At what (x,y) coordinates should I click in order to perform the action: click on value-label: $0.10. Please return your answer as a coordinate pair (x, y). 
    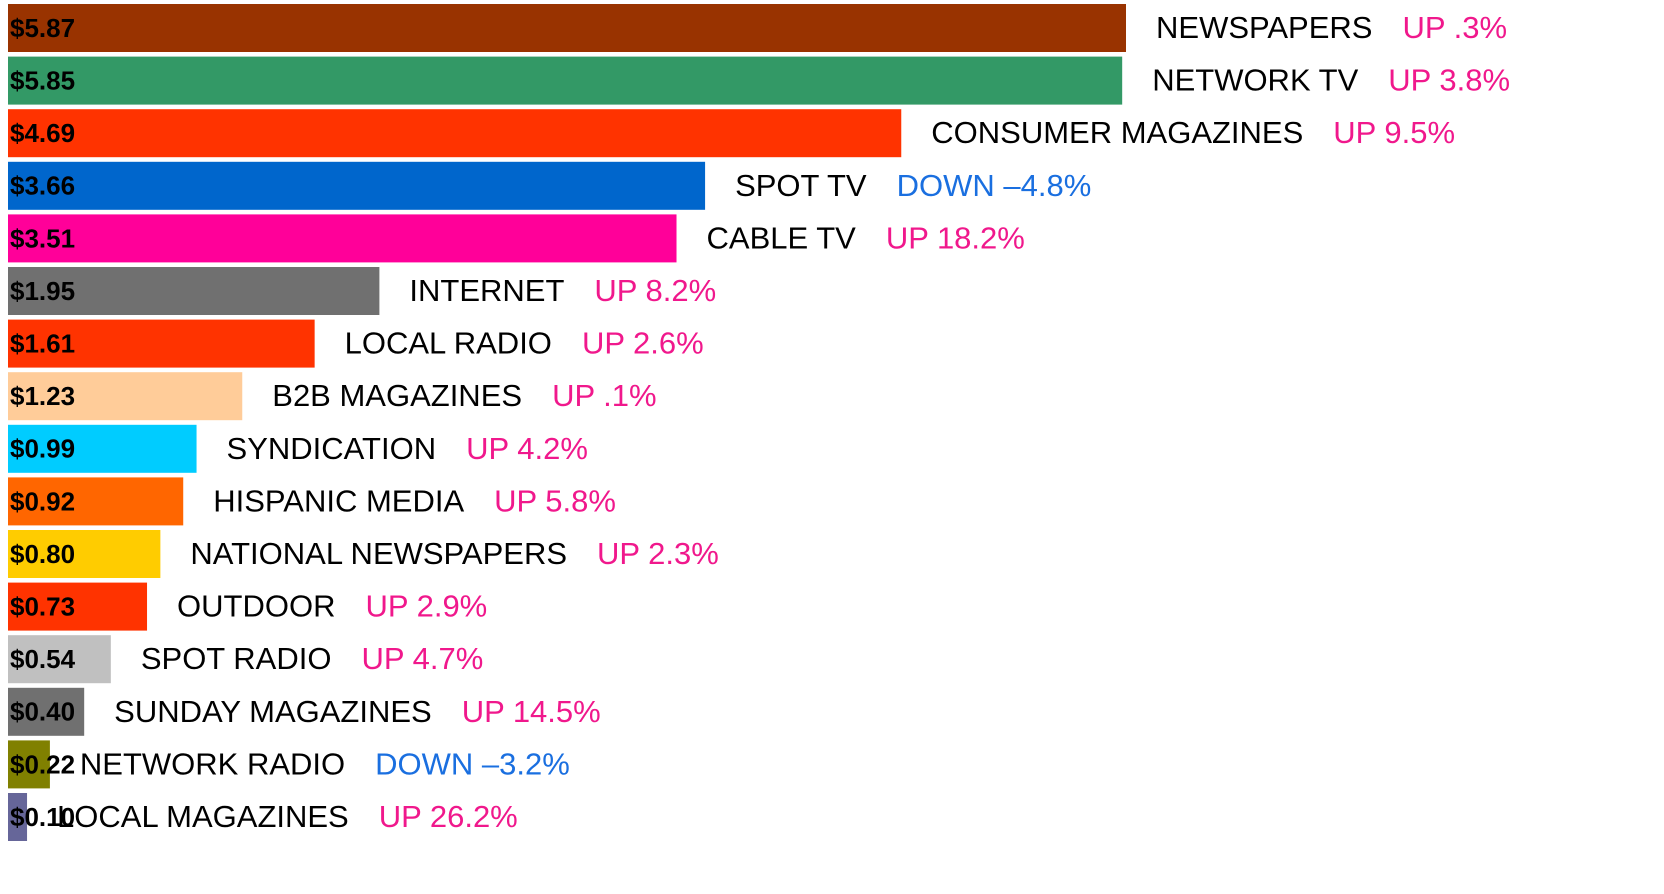
    Looking at the image, I should click on (42, 817).